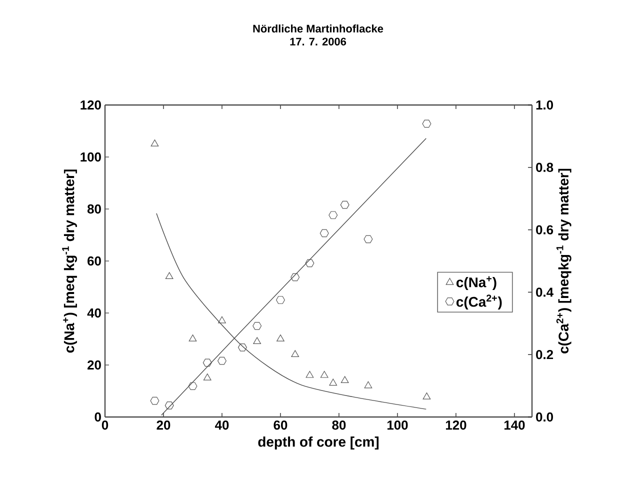 The height and width of the screenshot is (497, 642). I want to click on x-tick-label: 40, so click(221, 425).